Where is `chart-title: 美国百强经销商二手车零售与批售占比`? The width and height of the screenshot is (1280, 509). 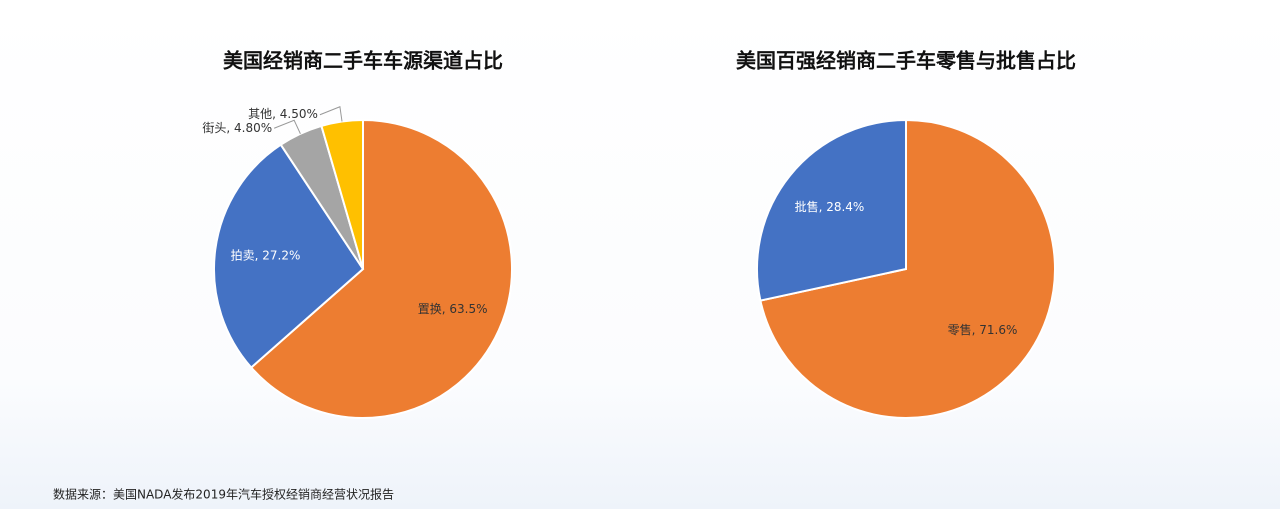 chart-title: 美国百强经销商二手车零售与批售占比 is located at coordinates (906, 61).